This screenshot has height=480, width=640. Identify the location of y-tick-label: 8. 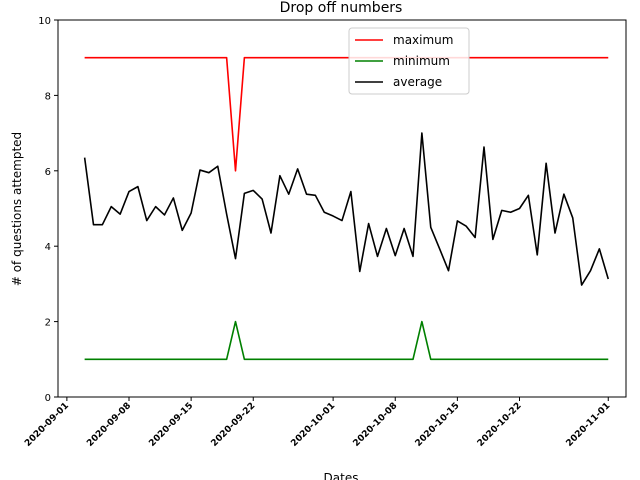
(48, 96).